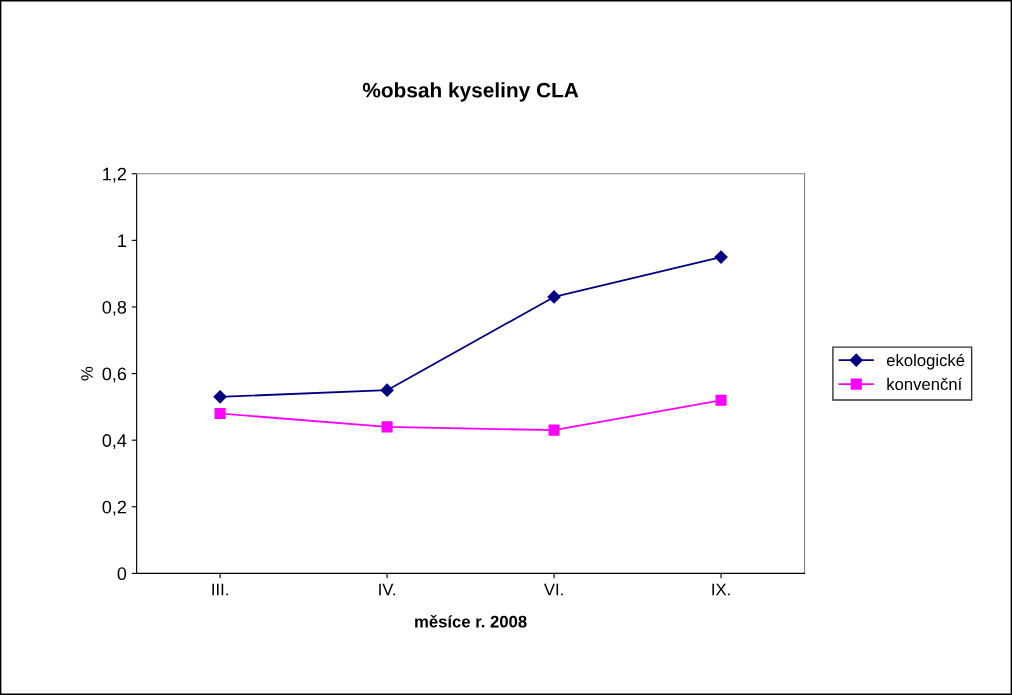  What do you see at coordinates (122, 240) in the screenshot?
I see `y-tick-label: 1` at bounding box center [122, 240].